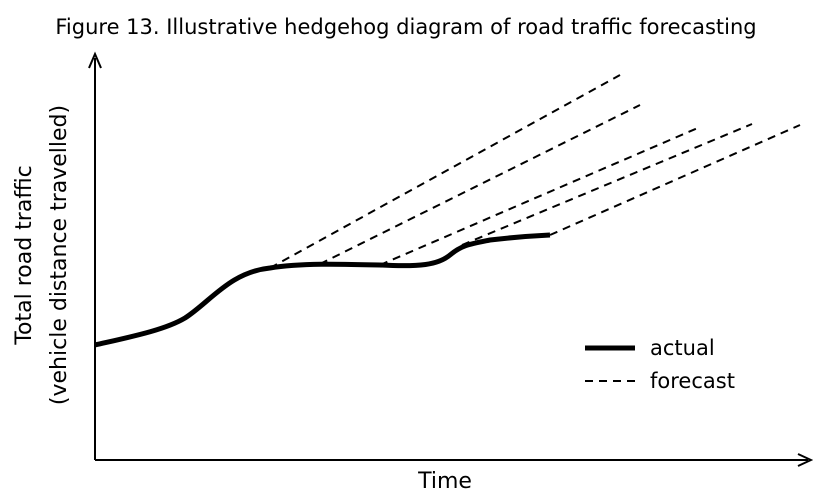 The width and height of the screenshot is (813, 496). Describe the element at coordinates (59, 255) in the screenshot. I see `y-label-line: (vehicle distance travelled)` at that location.